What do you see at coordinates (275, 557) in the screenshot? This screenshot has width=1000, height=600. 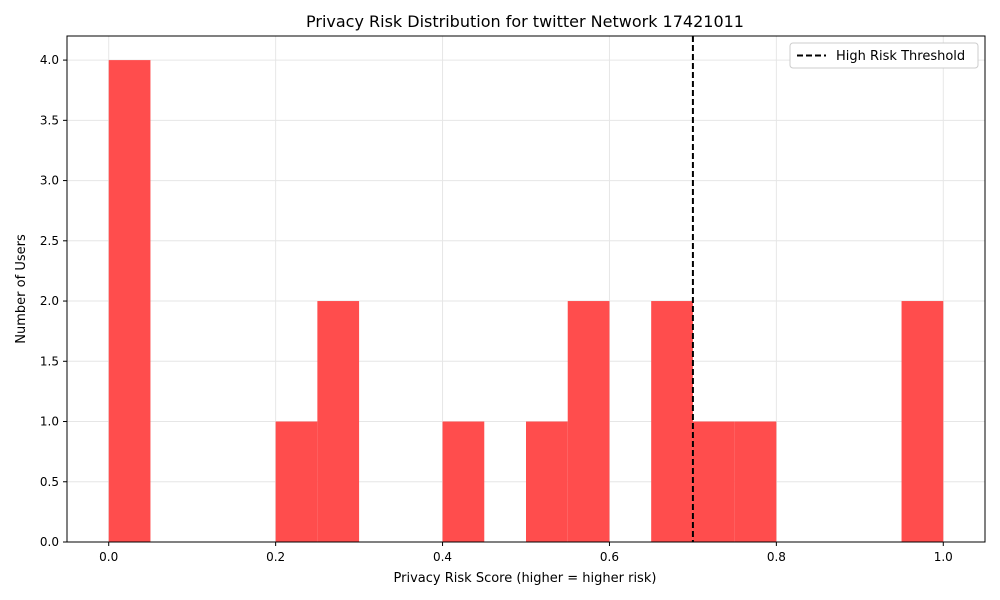 I see `x-tick-label: 0.2` at bounding box center [275, 557].